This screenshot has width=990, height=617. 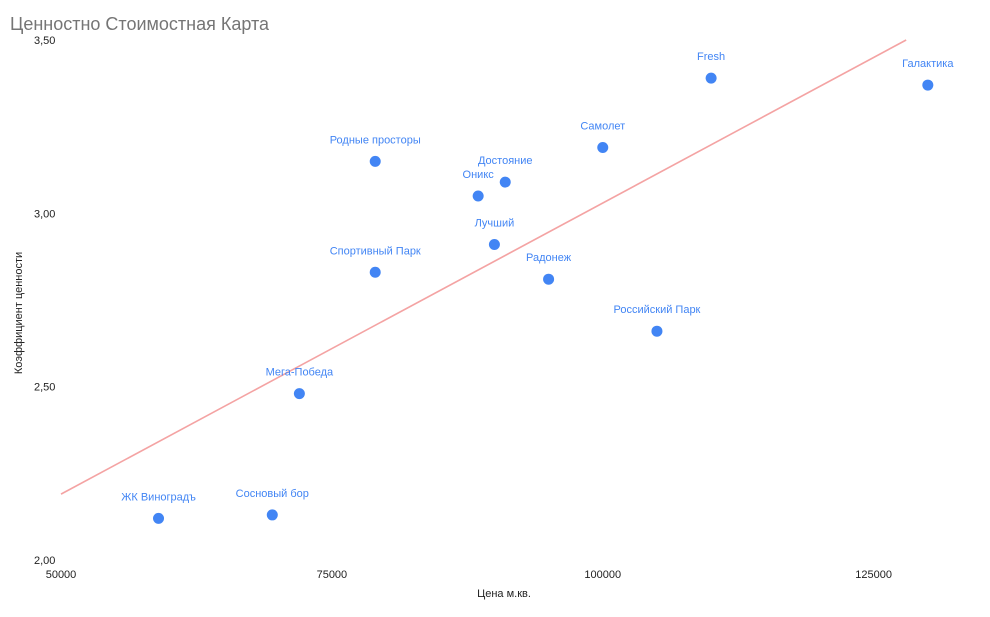 What do you see at coordinates (505, 161) in the screenshot?
I see `point-label: Достояние` at bounding box center [505, 161].